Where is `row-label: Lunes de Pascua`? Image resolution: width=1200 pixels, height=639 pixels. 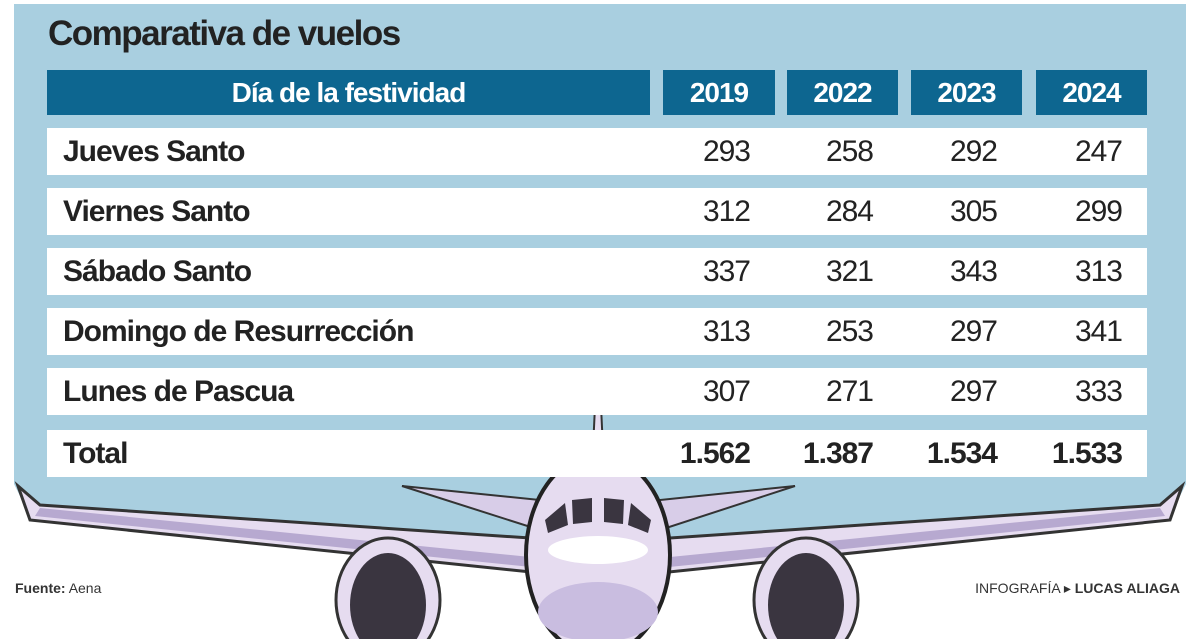
row-label: Lunes de Pascua is located at coordinates (348, 391).